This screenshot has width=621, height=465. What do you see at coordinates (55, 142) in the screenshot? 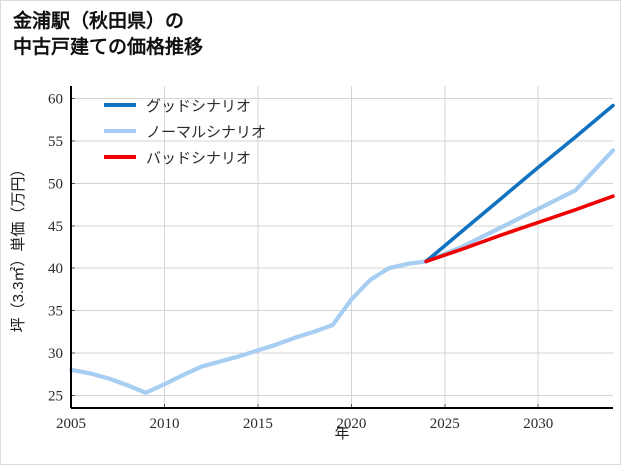
I see `y-tick-label: 55` at bounding box center [55, 142].